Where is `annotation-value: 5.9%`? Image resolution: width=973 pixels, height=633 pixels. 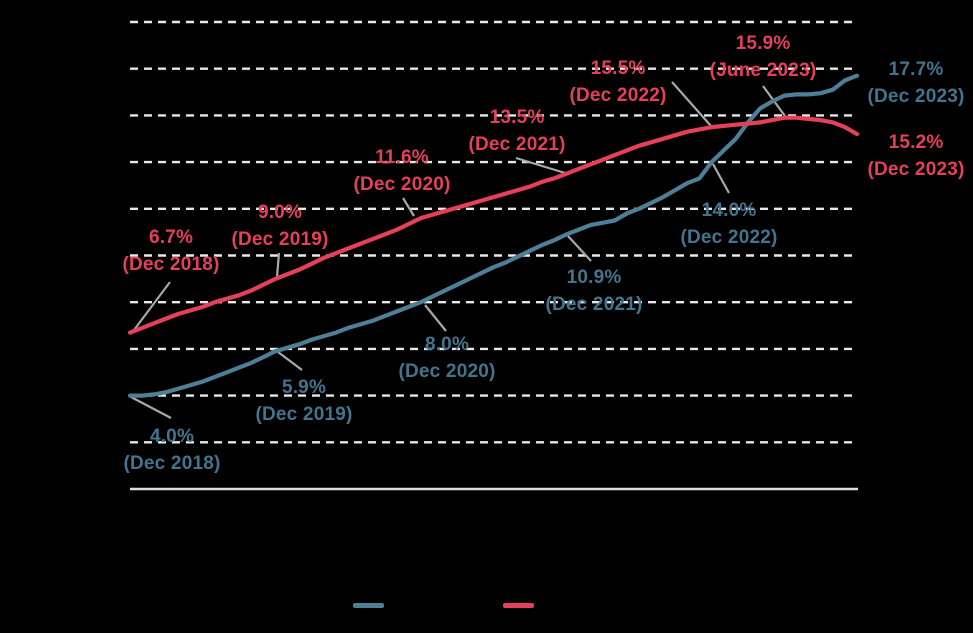
annotation-value: 5.9% is located at coordinates (304, 387).